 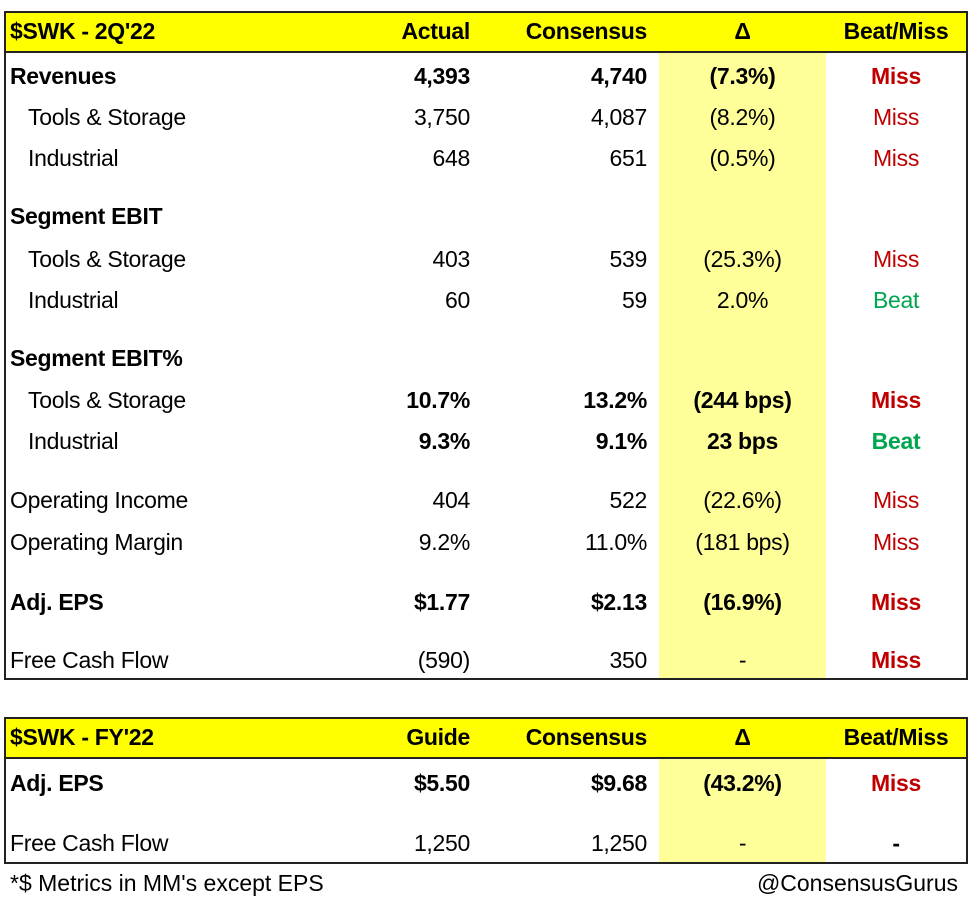 I want to click on consensus-value: 1,250, so click(x=618, y=843).